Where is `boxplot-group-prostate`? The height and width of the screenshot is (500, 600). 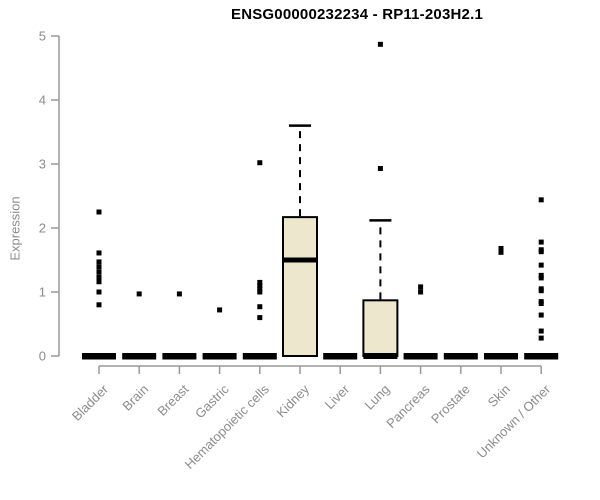 boxplot-group-prostate is located at coordinates (460, 356).